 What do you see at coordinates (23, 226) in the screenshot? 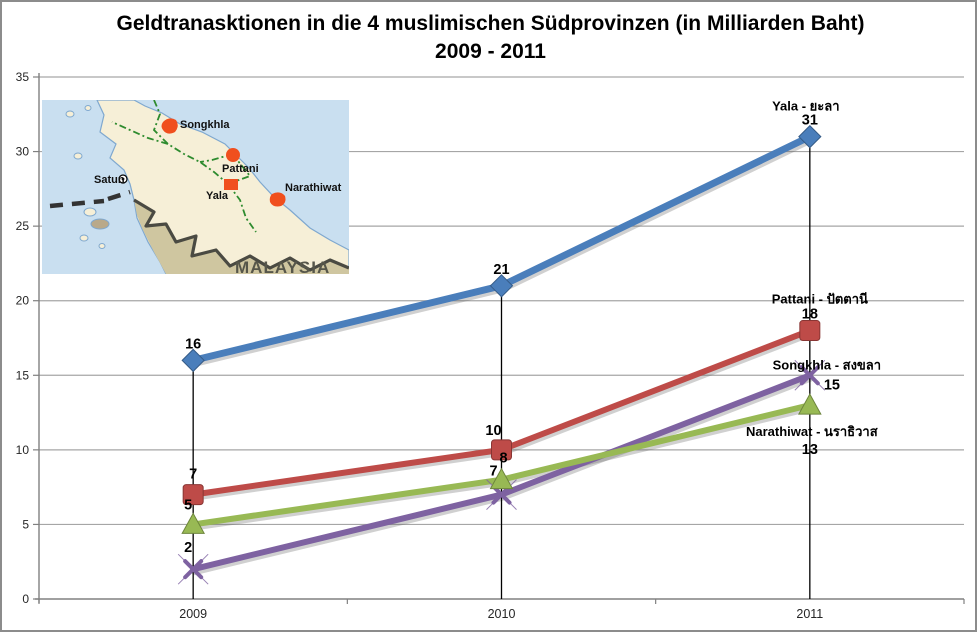
I see `y-tick-label: 25` at bounding box center [23, 226].